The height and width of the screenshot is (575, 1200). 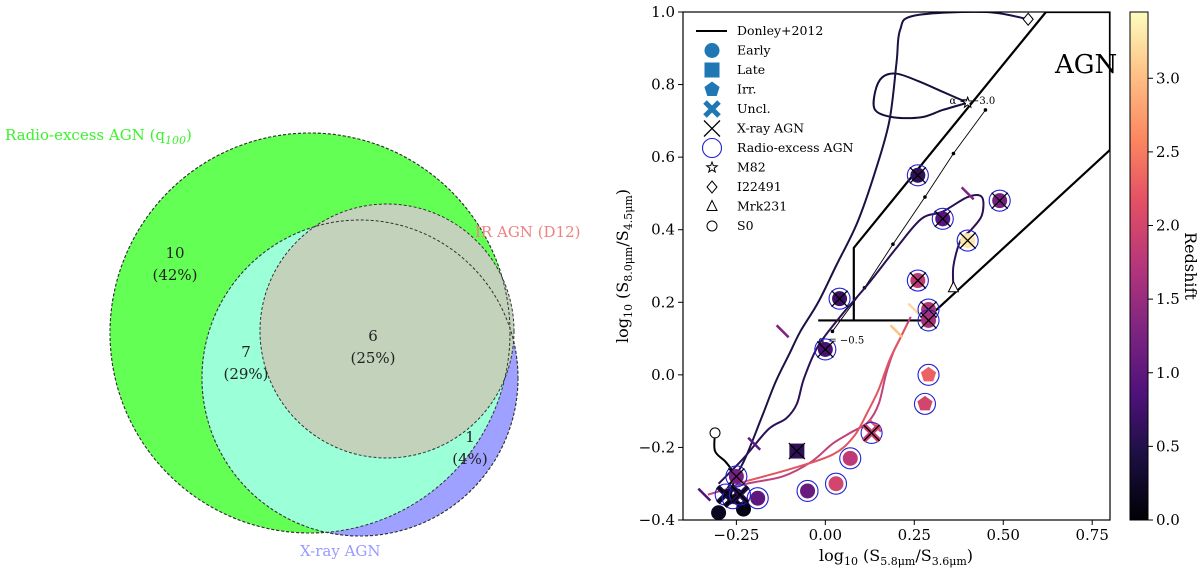 What do you see at coordinates (754, 108) in the screenshot?
I see `legend-label: Uncl.` at bounding box center [754, 108].